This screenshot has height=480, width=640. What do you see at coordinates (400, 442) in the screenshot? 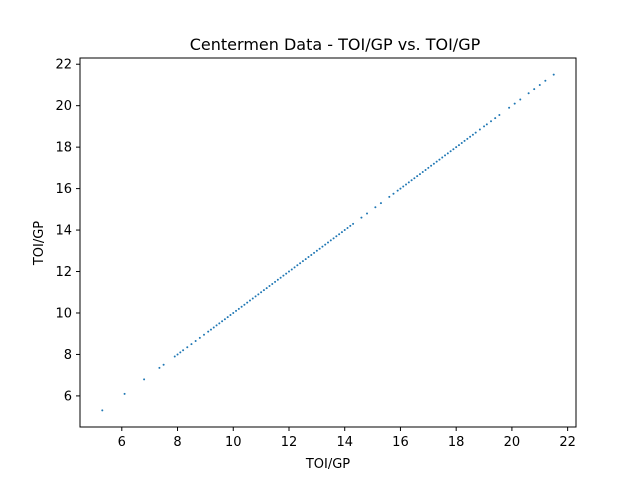
I see `x-tick-label: 16` at bounding box center [400, 442].